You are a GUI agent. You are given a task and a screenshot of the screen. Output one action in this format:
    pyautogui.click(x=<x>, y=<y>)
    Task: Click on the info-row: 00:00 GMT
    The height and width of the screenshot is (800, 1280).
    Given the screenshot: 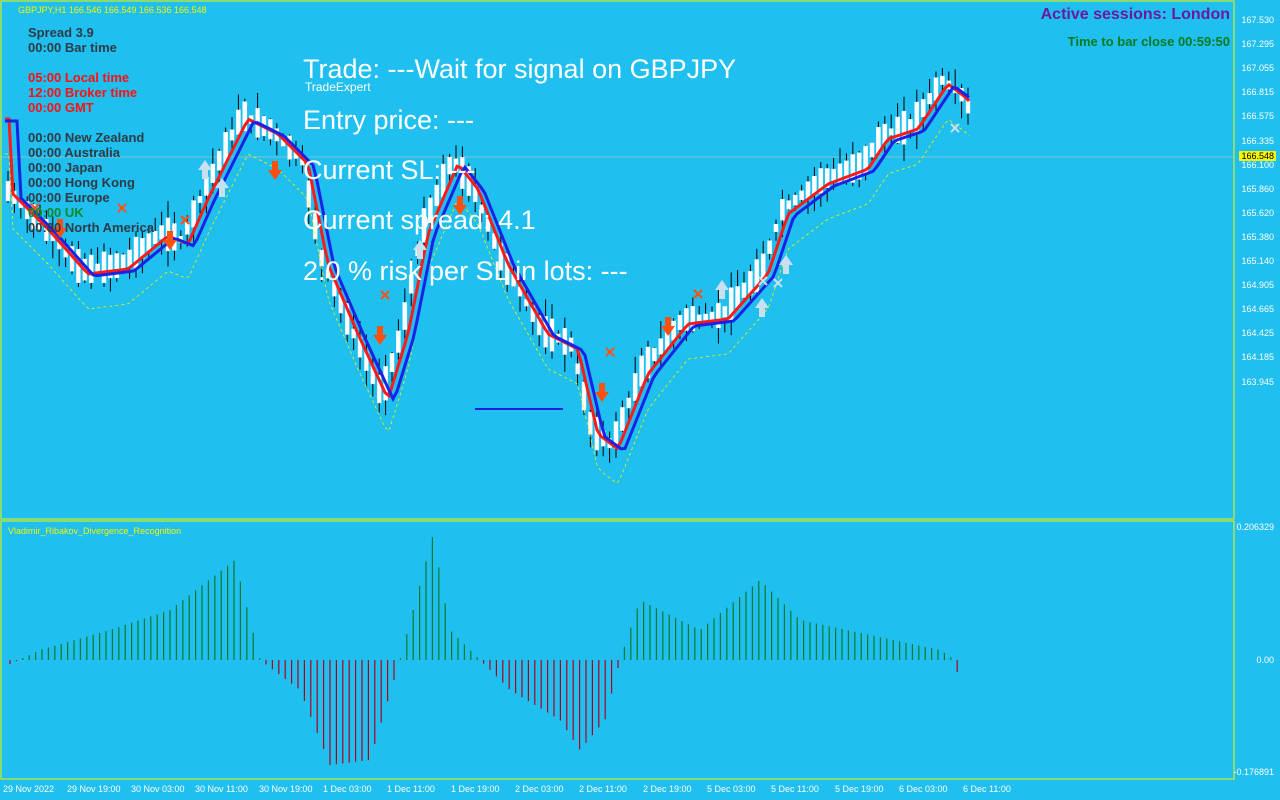 What is the action you would take?
    pyautogui.click(x=61, y=107)
    